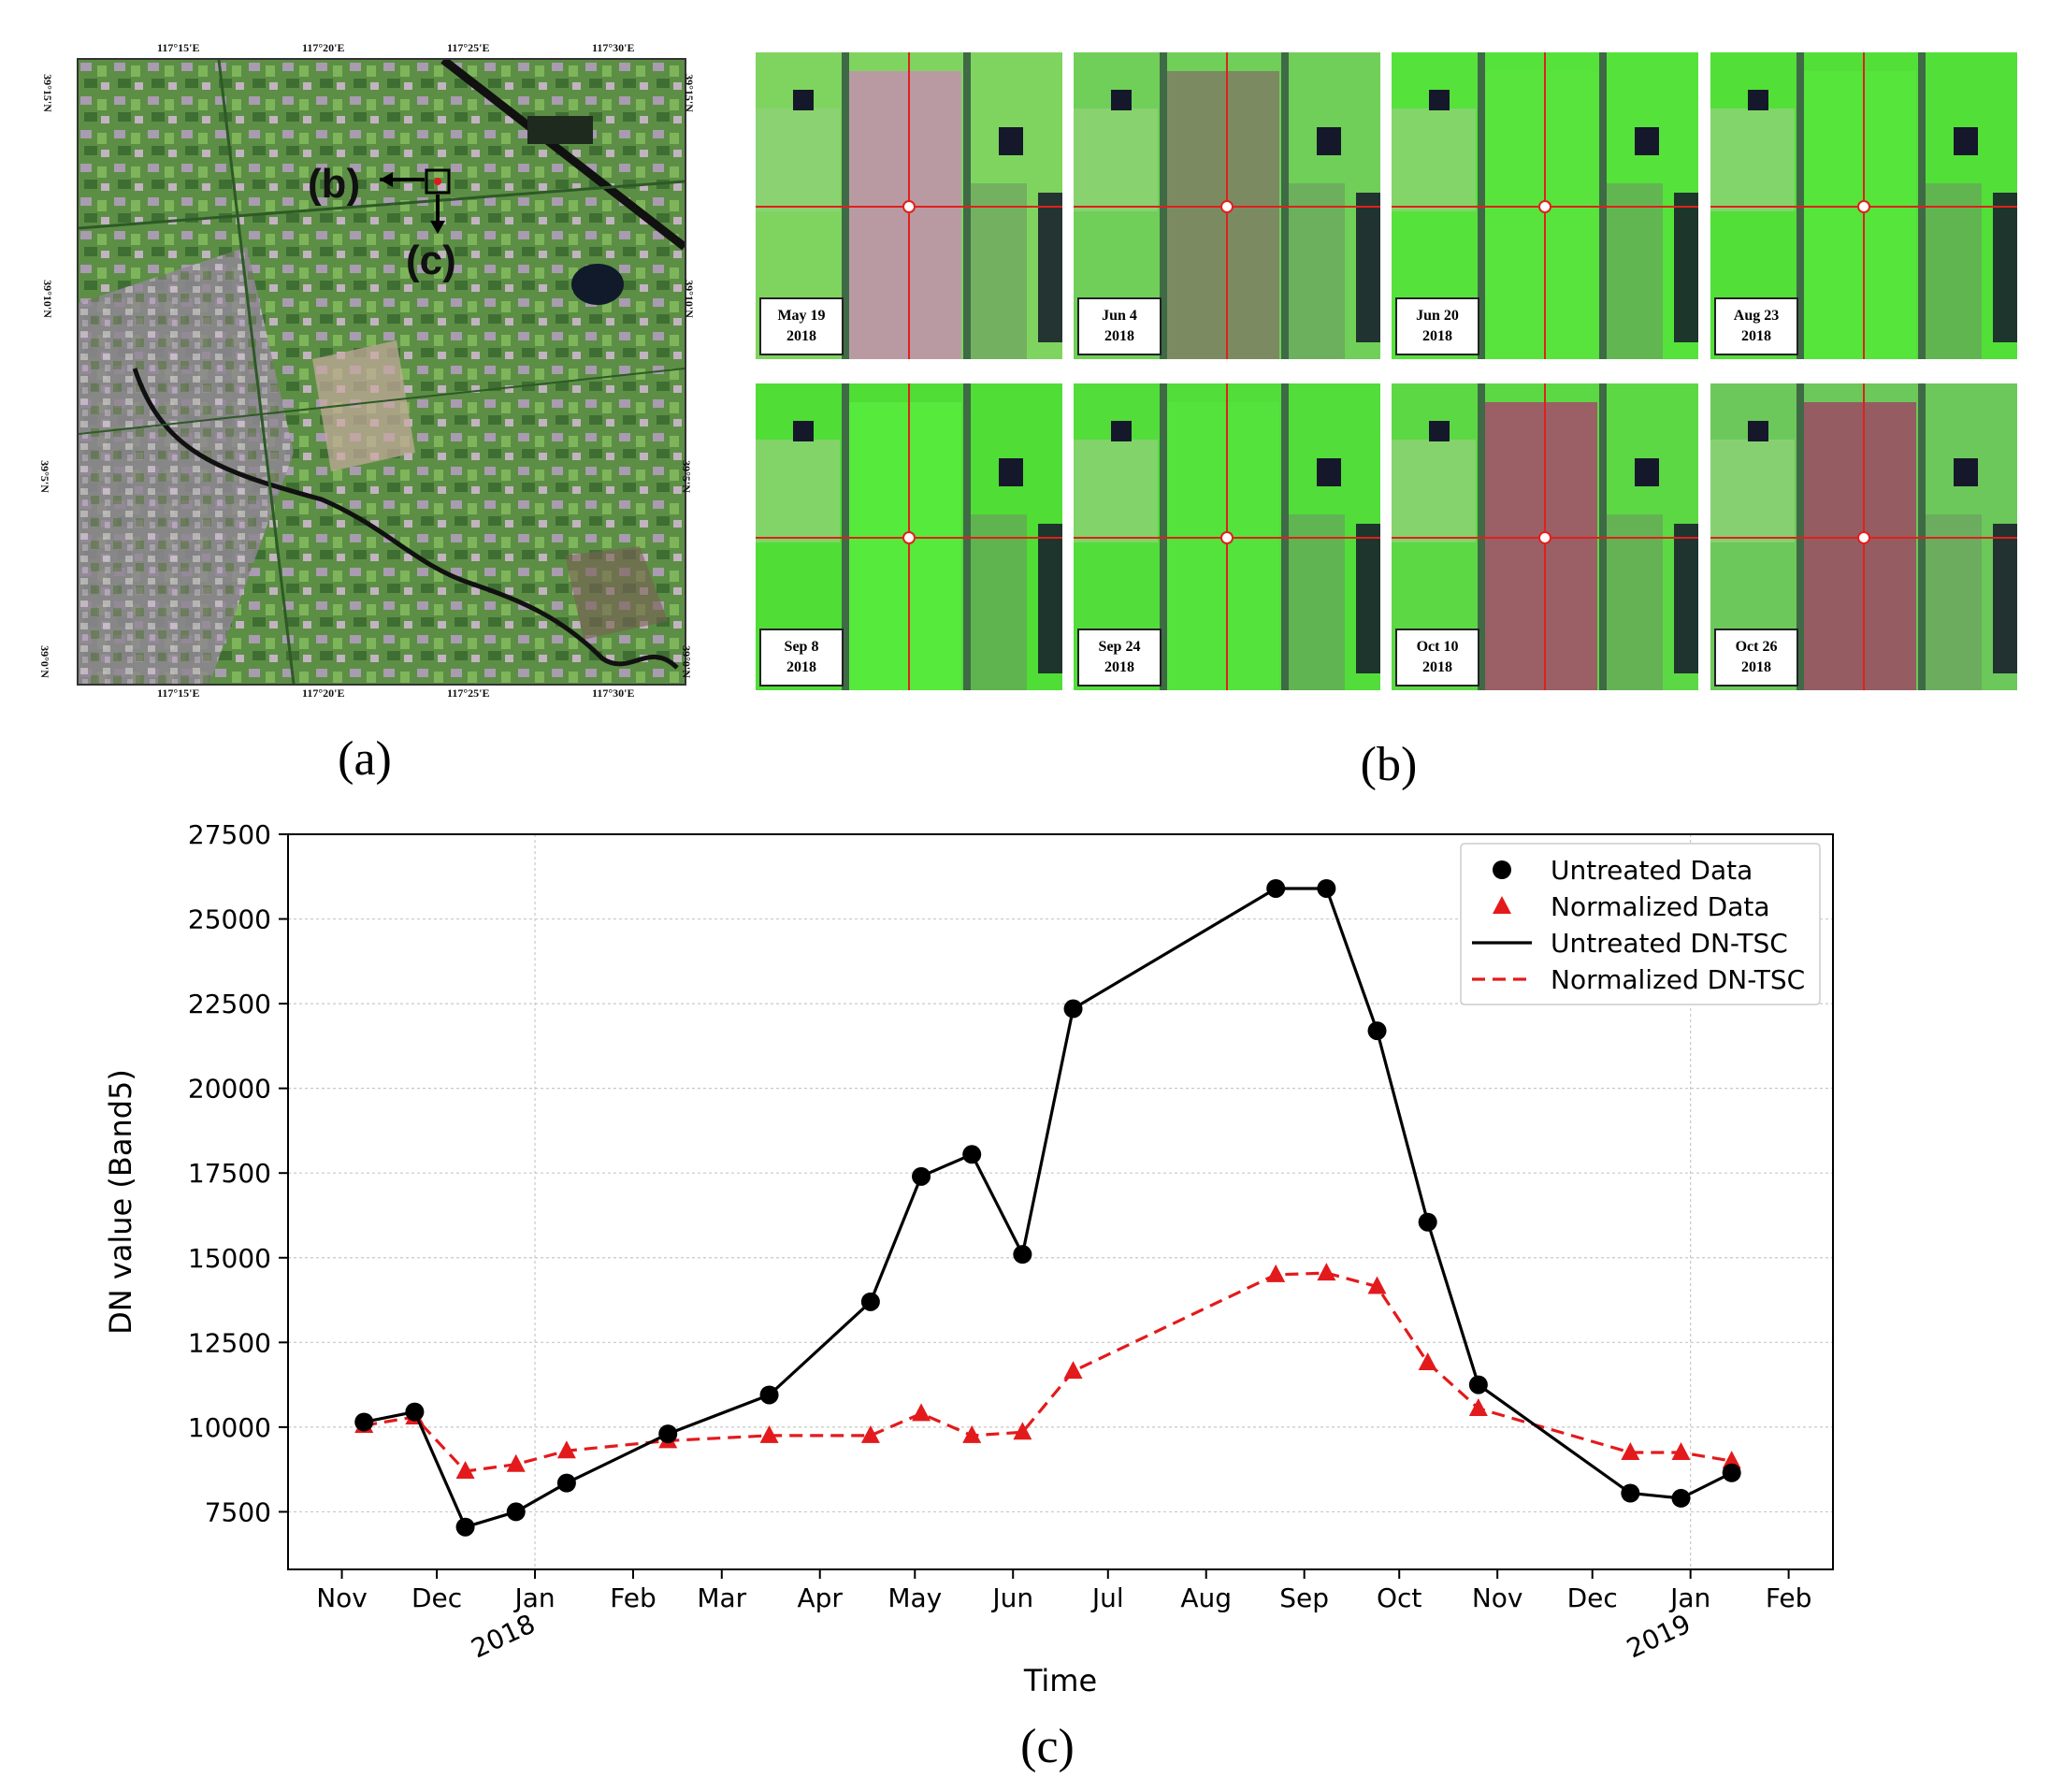 The height and width of the screenshot is (1792, 2049). I want to click on map-top-tick: 117°30'E, so click(613, 47).